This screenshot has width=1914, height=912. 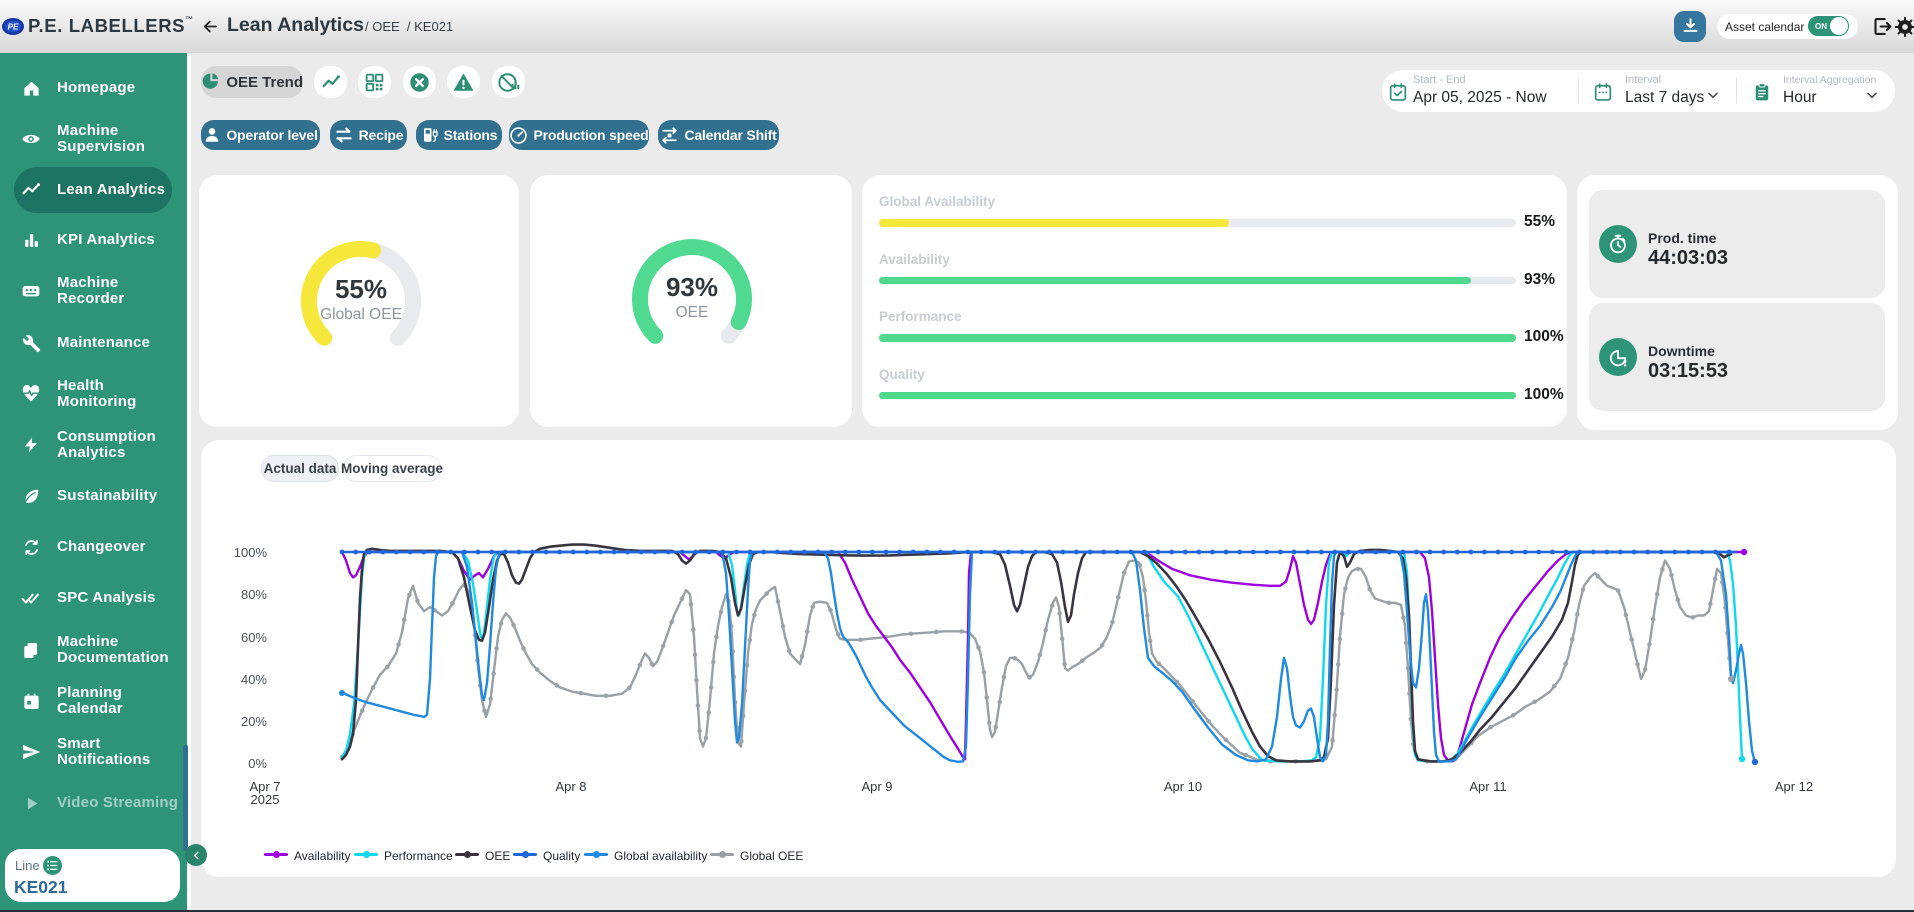 What do you see at coordinates (13, 27) in the screenshot?
I see `svg-text: PE` at bounding box center [13, 27].